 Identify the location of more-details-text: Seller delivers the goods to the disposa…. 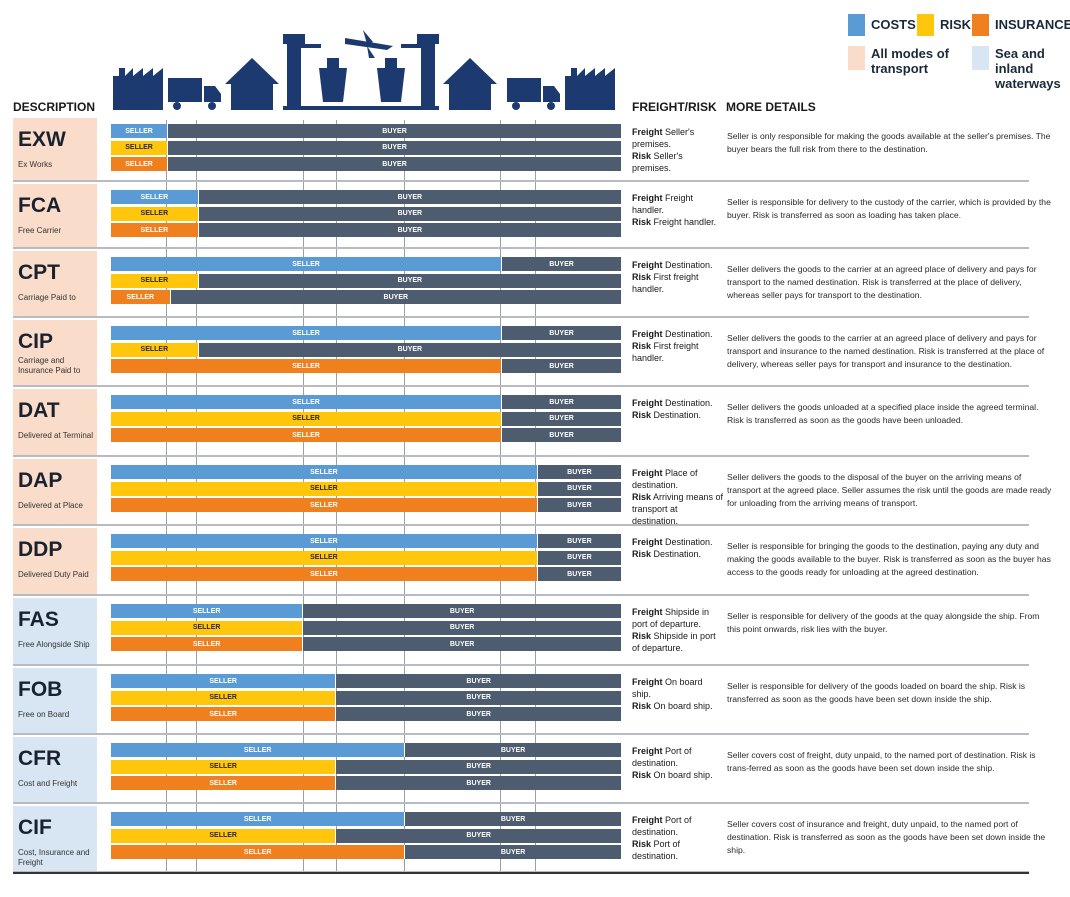
(889, 490).